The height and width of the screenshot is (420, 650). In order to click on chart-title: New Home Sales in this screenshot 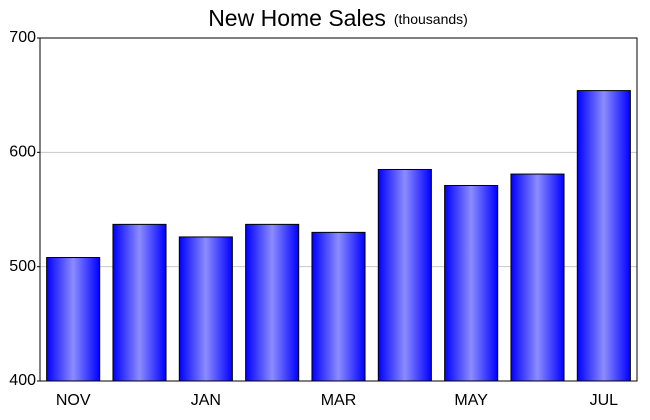, I will do `click(297, 18)`.